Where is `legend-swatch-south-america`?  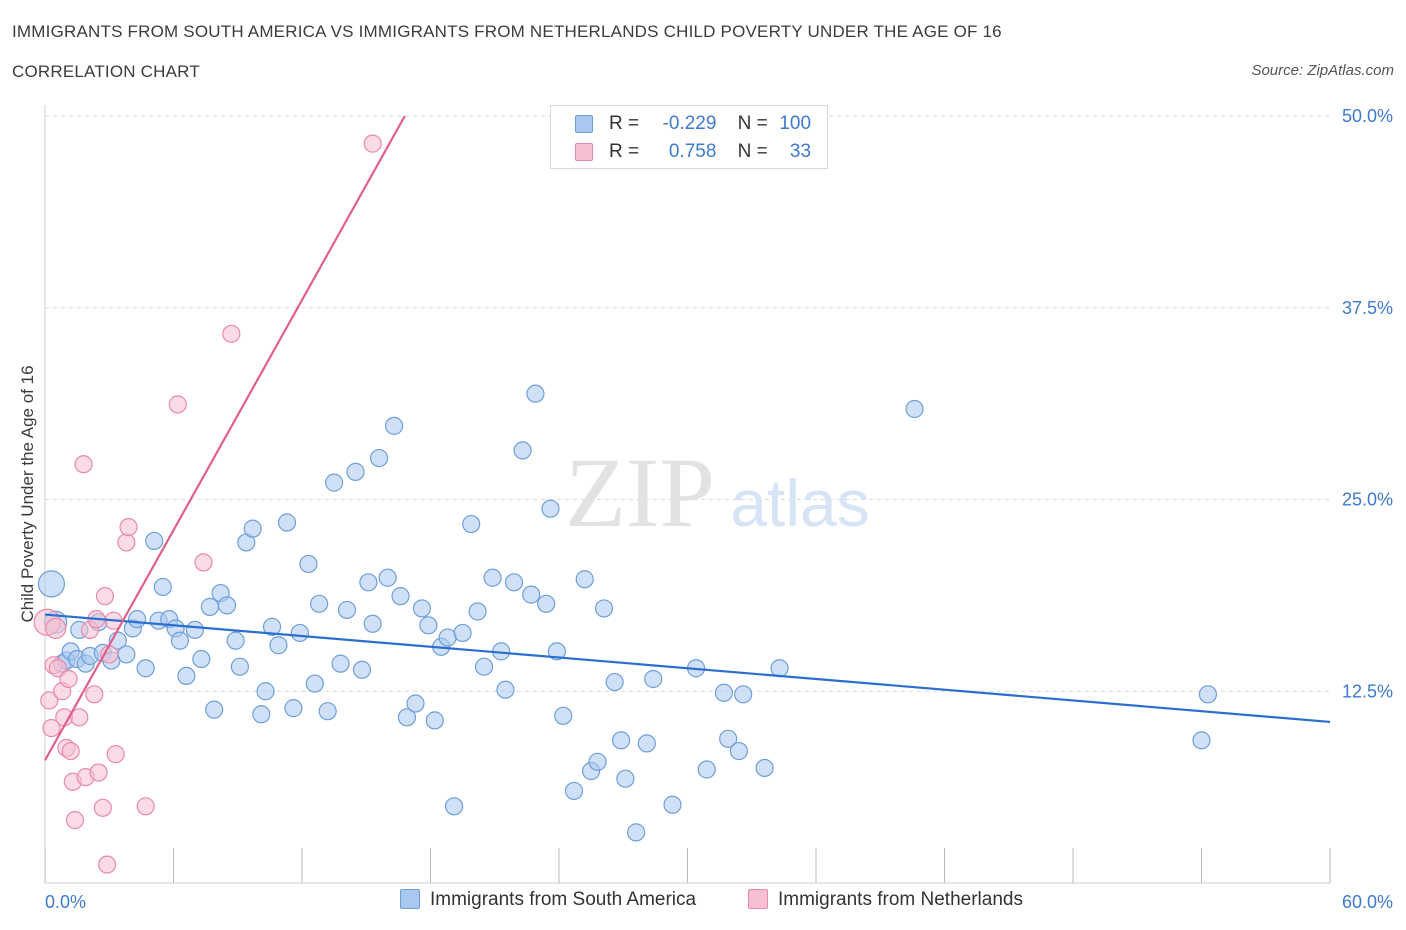
legend-swatch-south-america is located at coordinates (584, 124).